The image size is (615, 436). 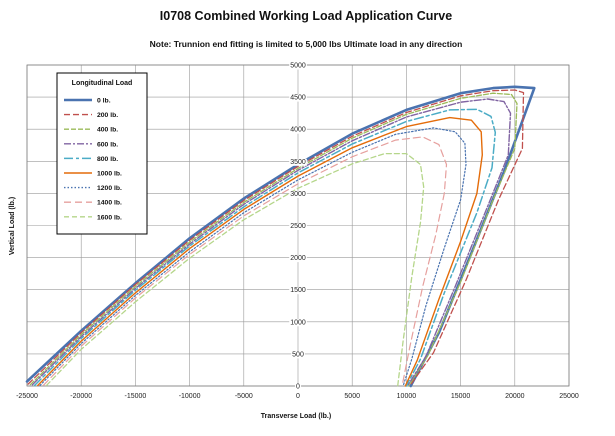 What do you see at coordinates (81, 396) in the screenshot?
I see `x-tick-label: -20000` at bounding box center [81, 396].